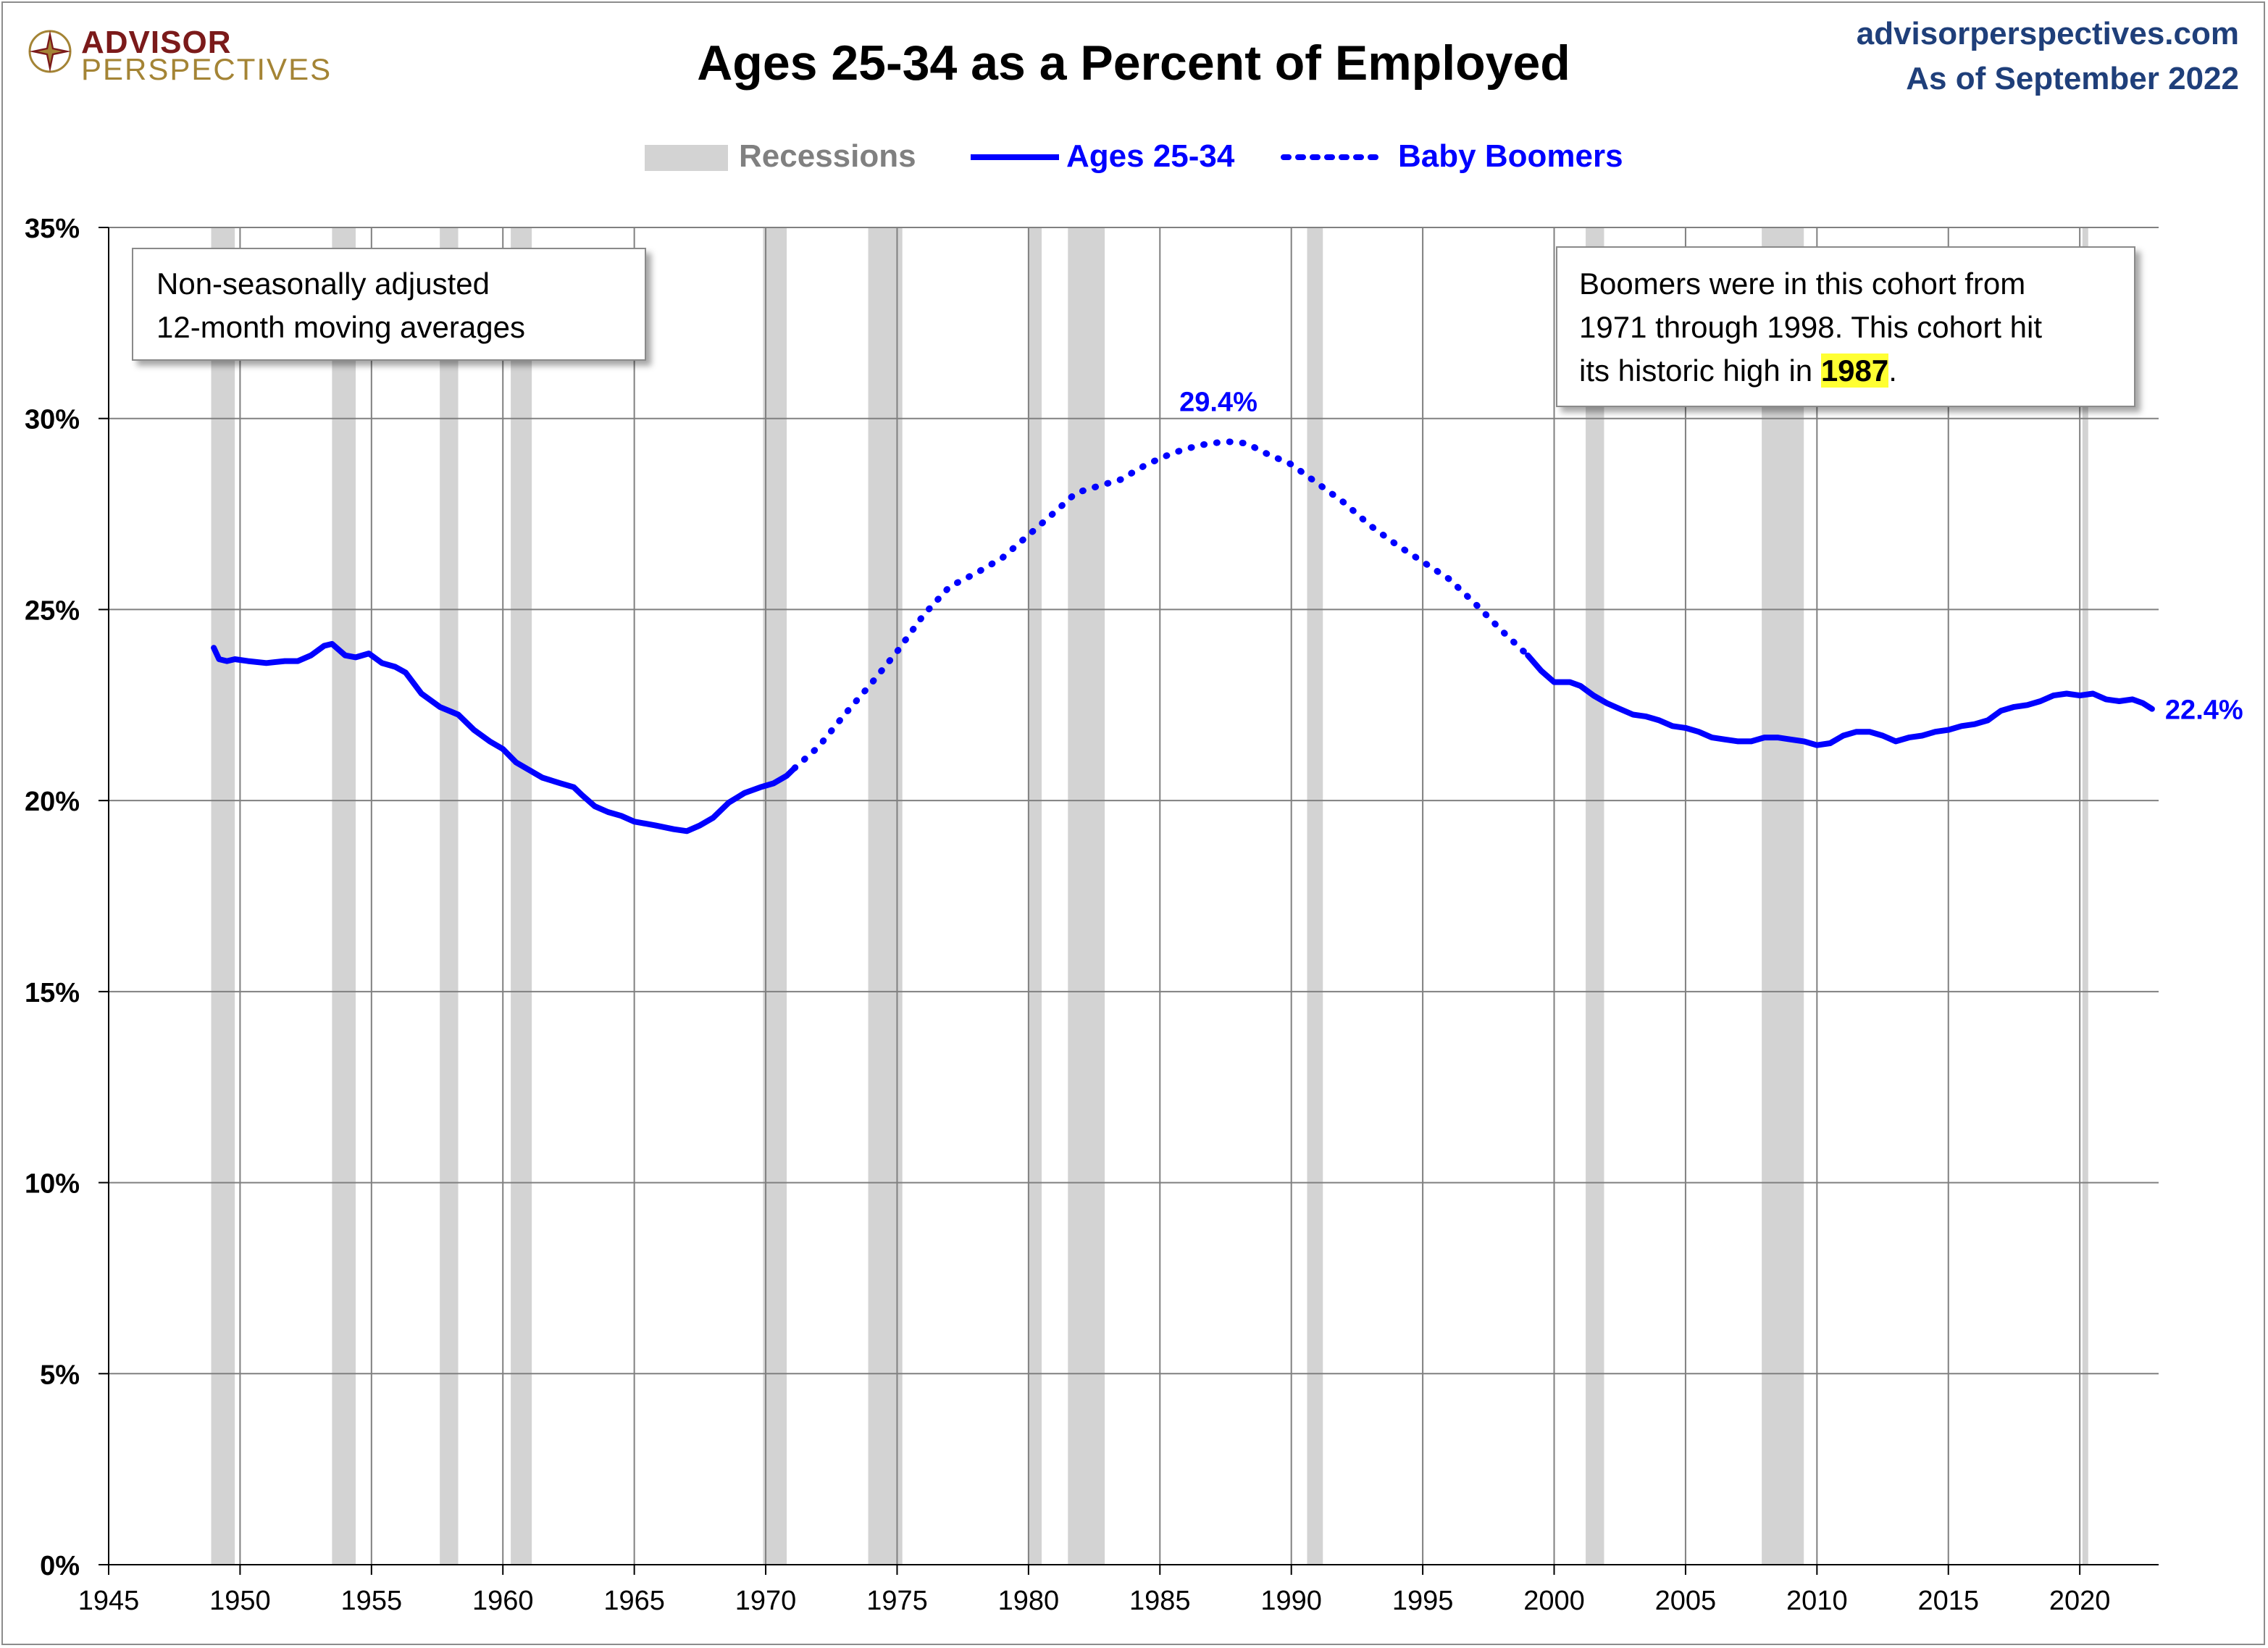 The width and height of the screenshot is (2268, 1648). What do you see at coordinates (1803, 284) in the screenshot?
I see `note-right-line-1: Boomers were in this cohort from` at bounding box center [1803, 284].